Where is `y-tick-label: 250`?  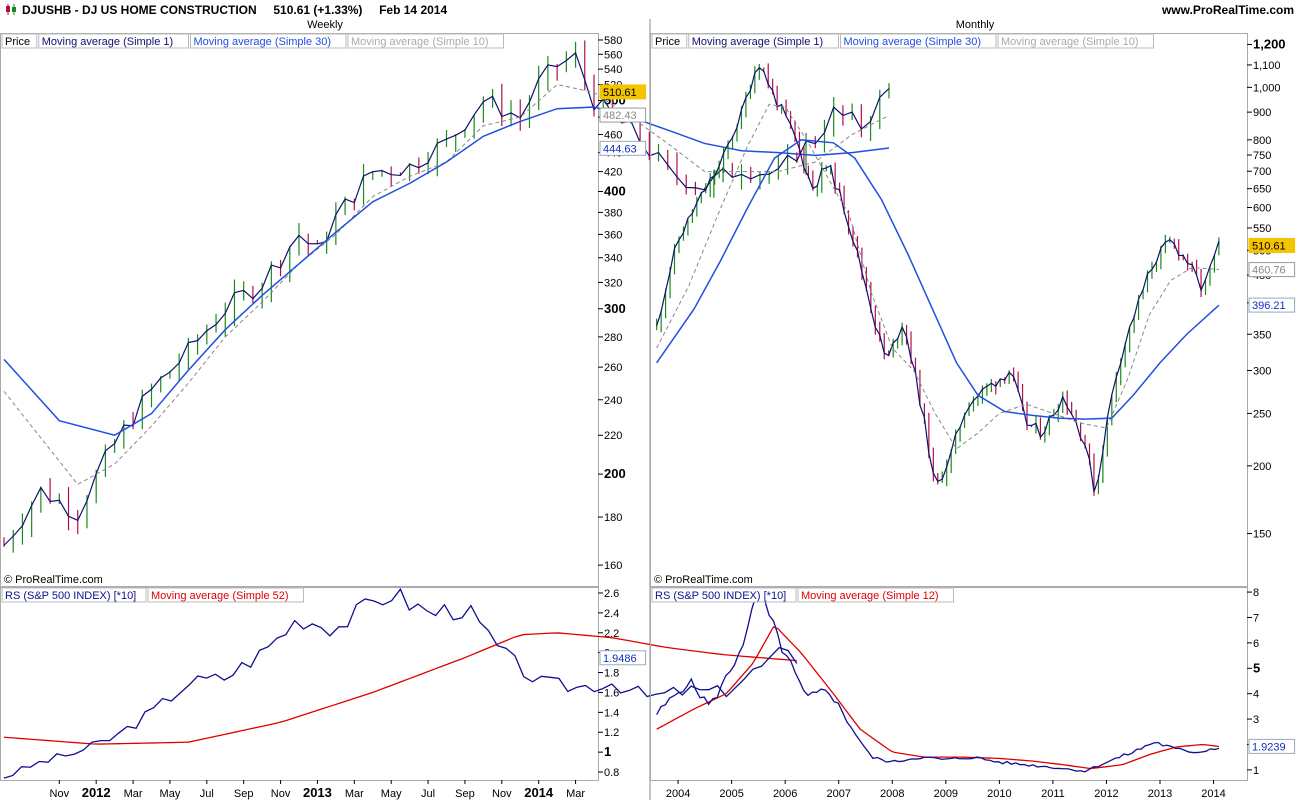 y-tick-label: 250 is located at coordinates (1262, 414).